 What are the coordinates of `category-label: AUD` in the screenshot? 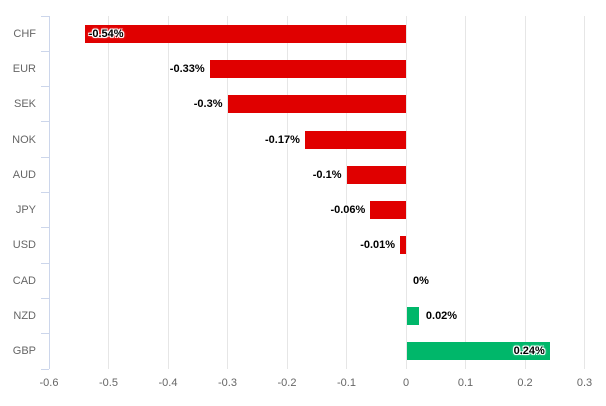 It's located at (24, 174).